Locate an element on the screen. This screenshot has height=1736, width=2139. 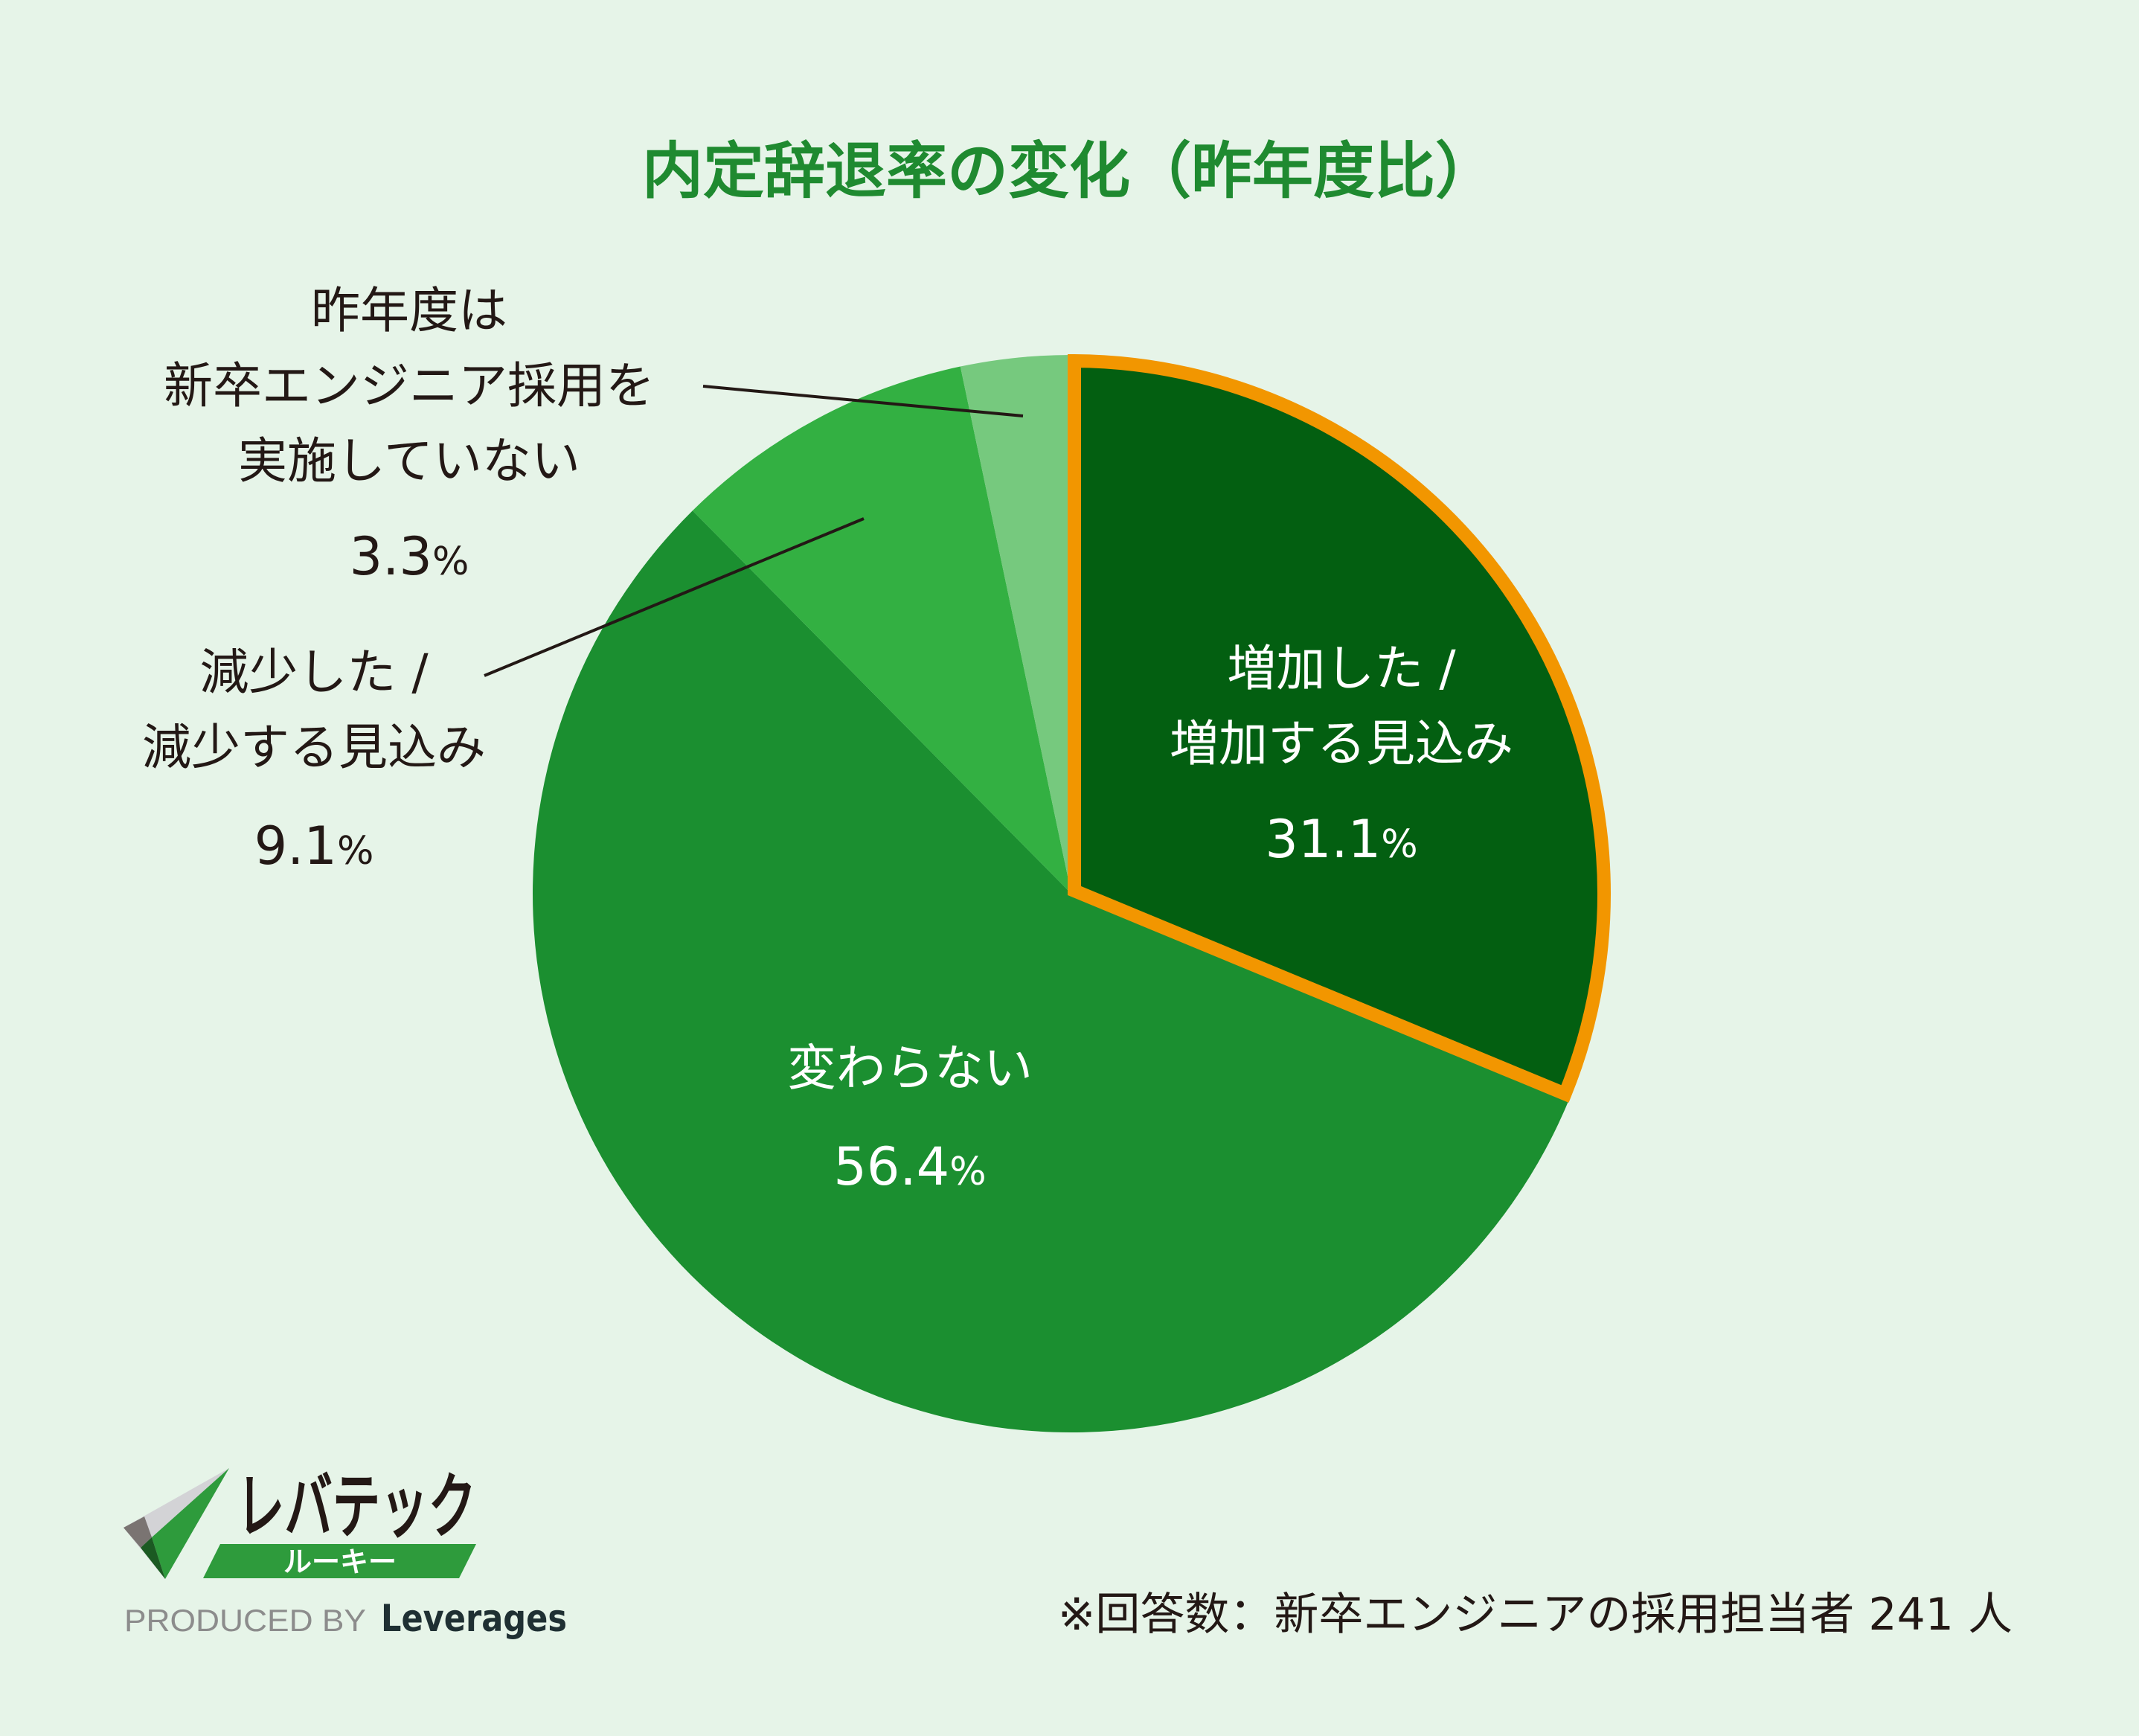
svg-text: 実施していない is located at coordinates (409, 461).